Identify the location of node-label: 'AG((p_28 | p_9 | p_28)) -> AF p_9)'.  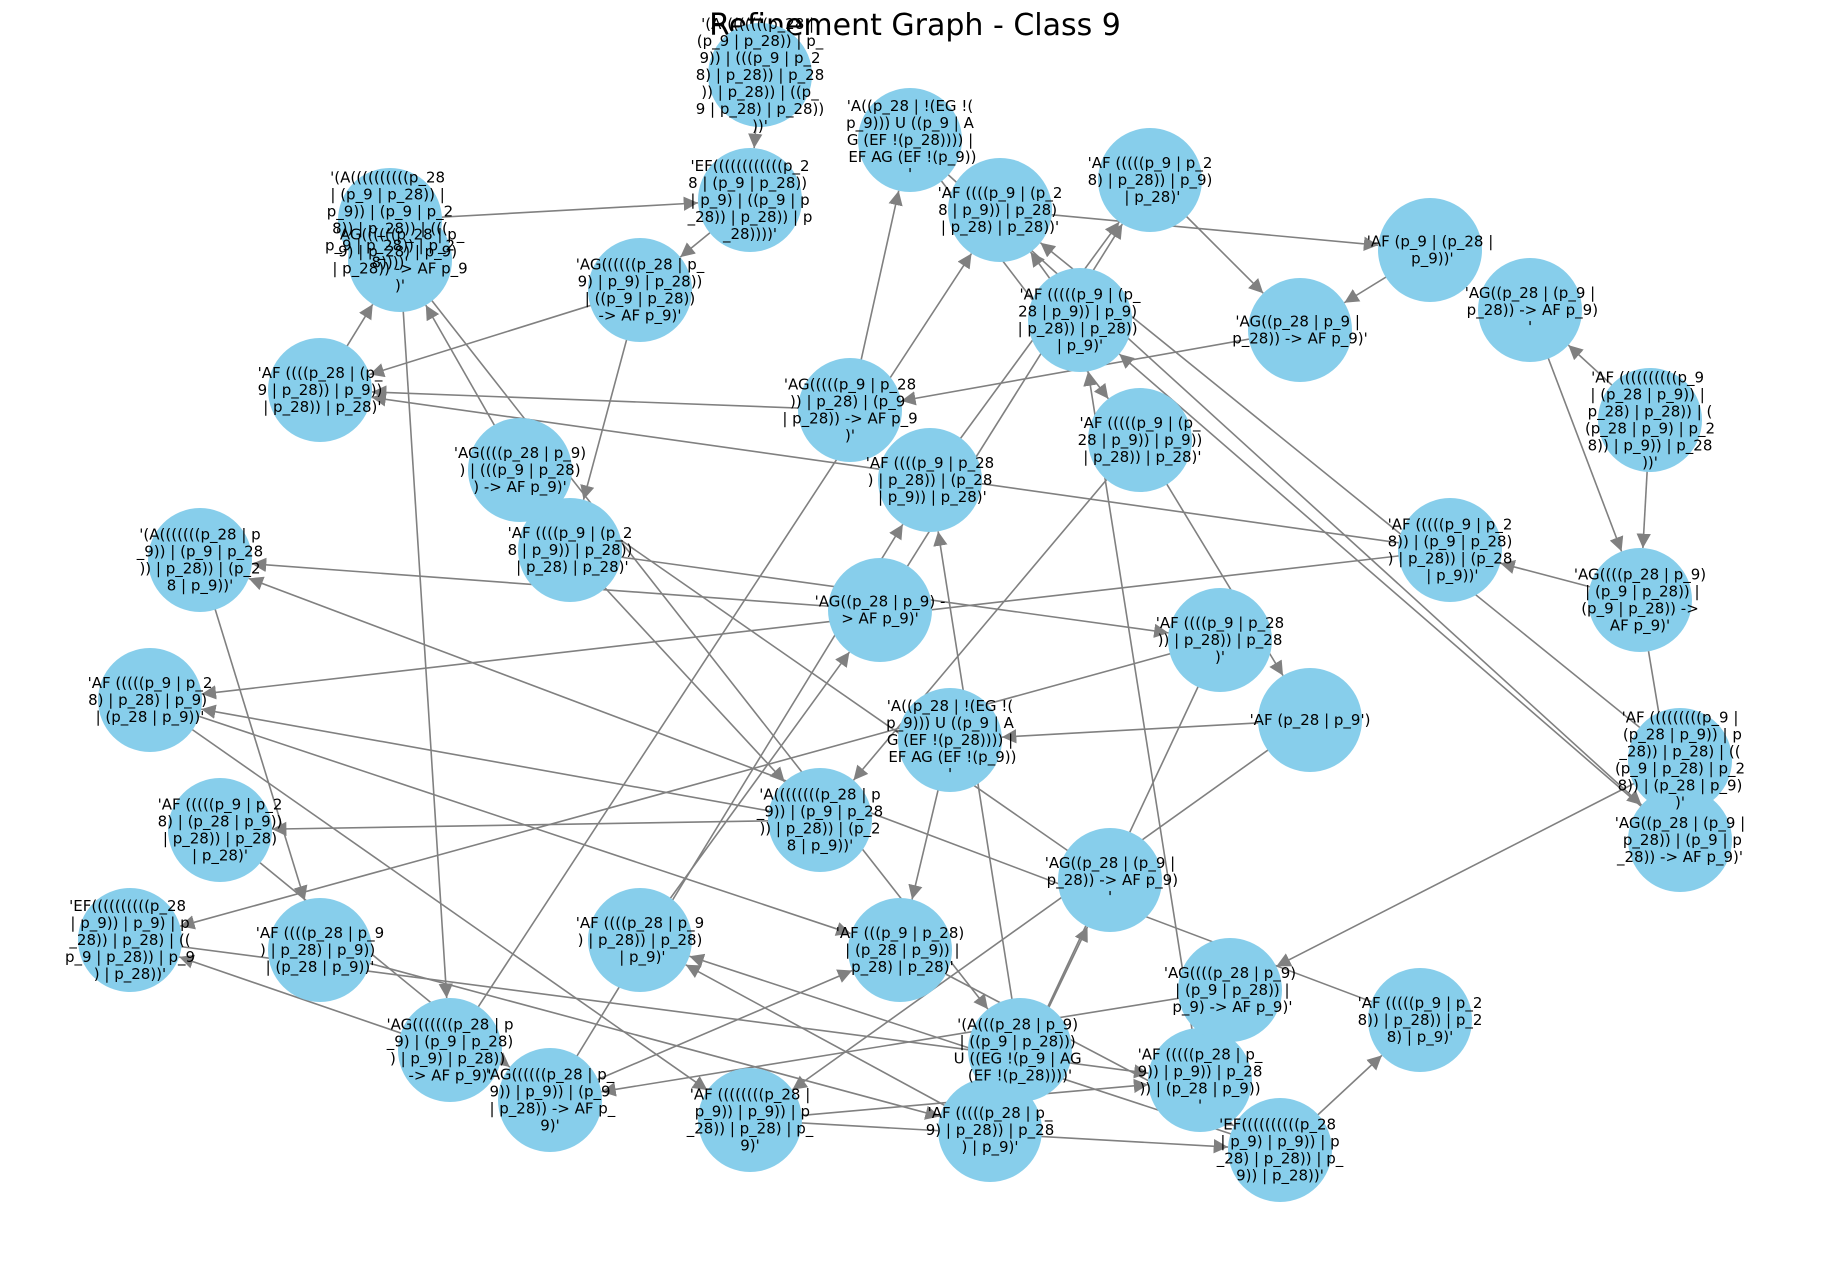
(1300, 331).